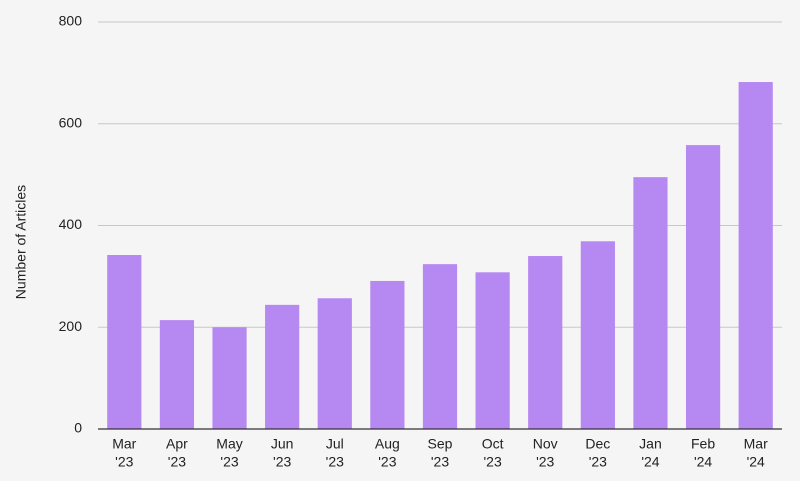  What do you see at coordinates (71, 224) in the screenshot?
I see `y-tick-label: 400` at bounding box center [71, 224].